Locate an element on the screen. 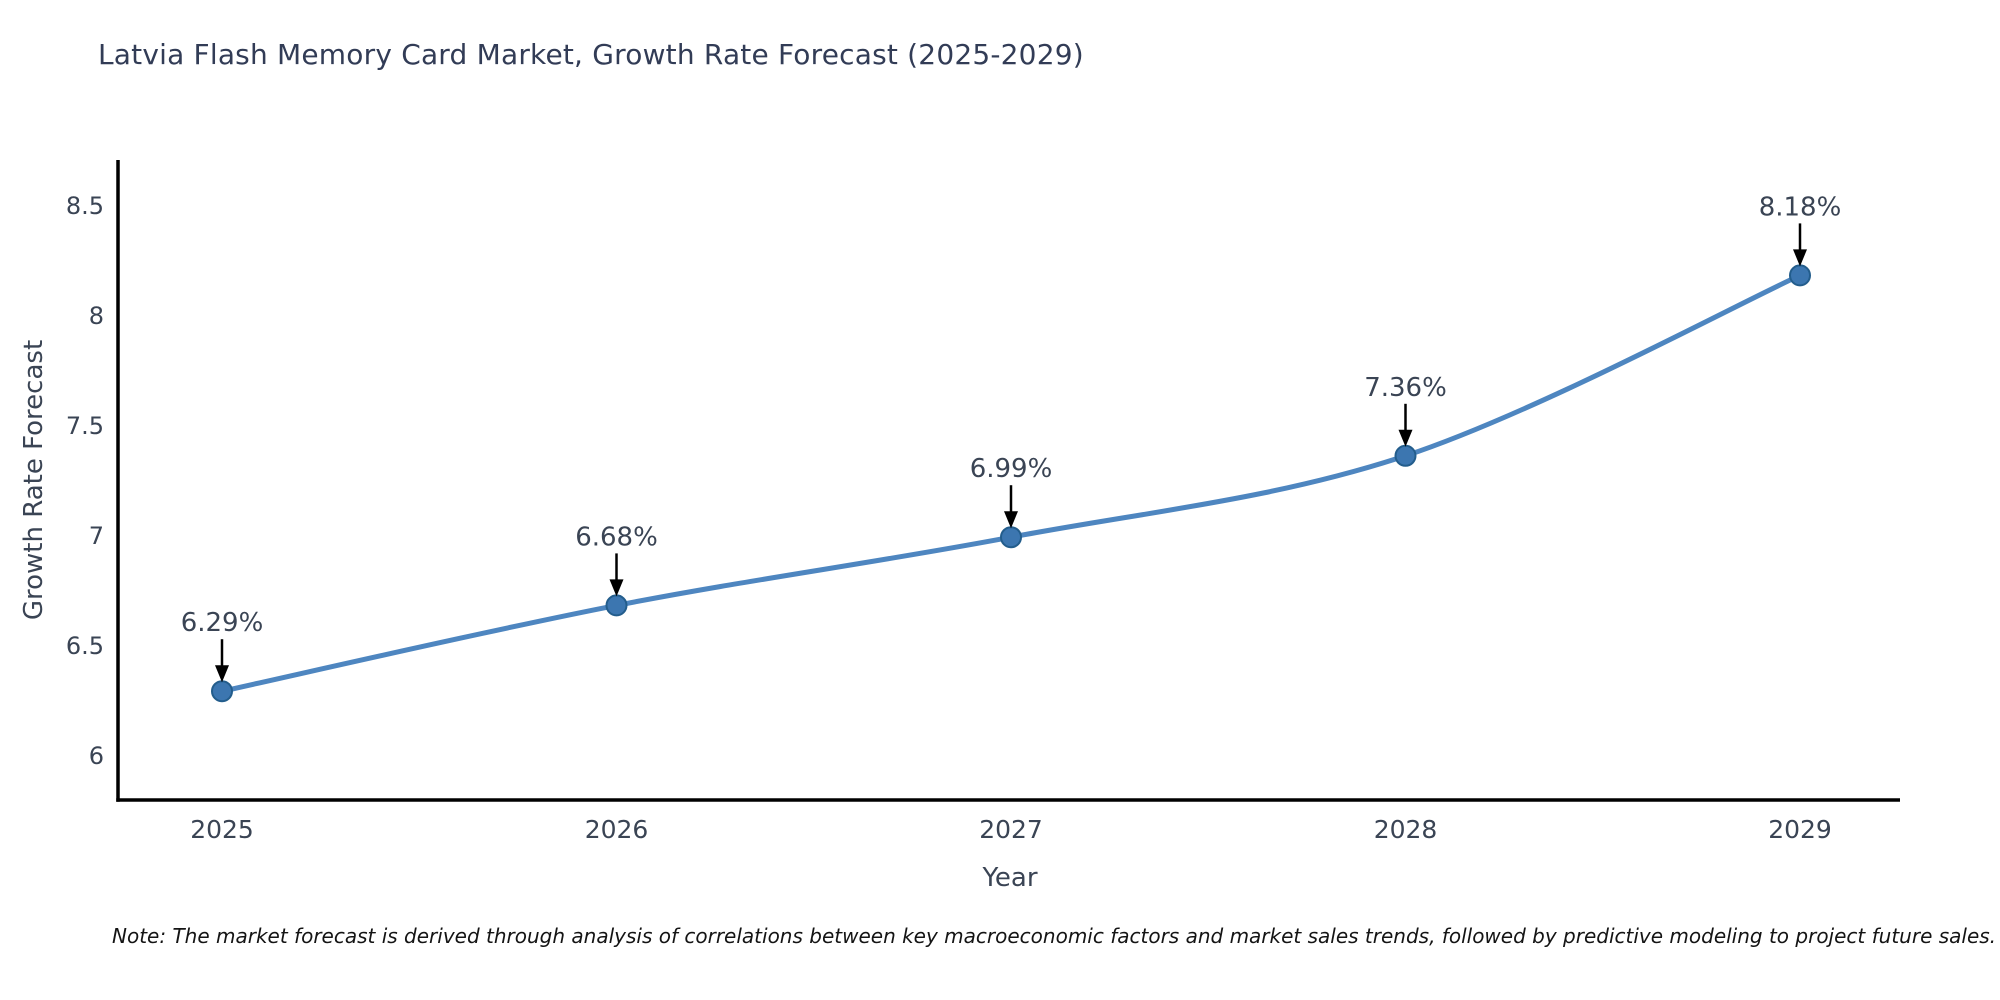 This screenshot has width=2000, height=1000. data-point-label: 8.18% is located at coordinates (1800, 207).